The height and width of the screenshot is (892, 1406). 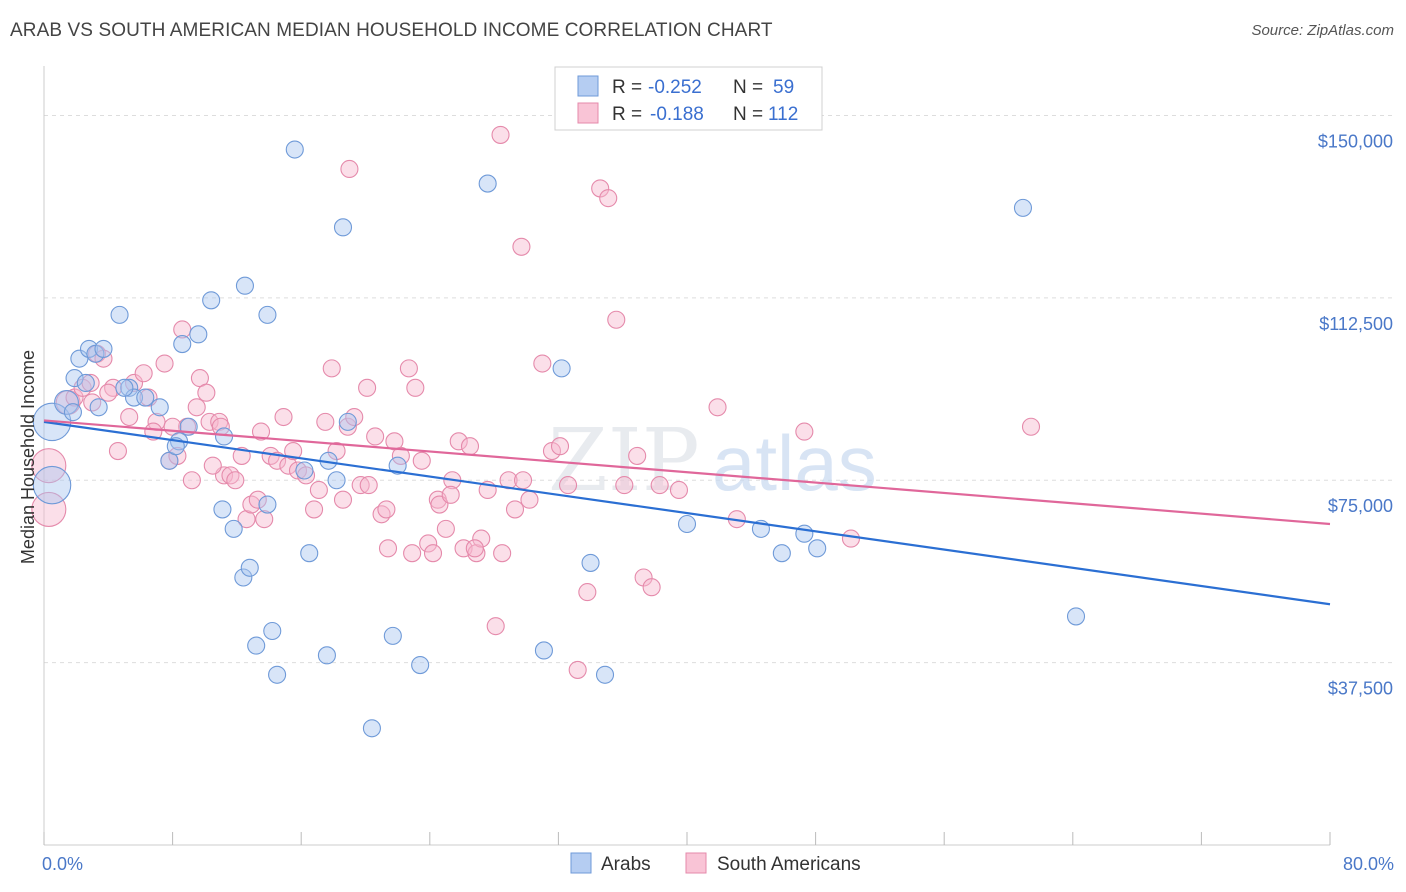 I want to click on legend-r-value-sa: -0.188, so click(x=677, y=114).